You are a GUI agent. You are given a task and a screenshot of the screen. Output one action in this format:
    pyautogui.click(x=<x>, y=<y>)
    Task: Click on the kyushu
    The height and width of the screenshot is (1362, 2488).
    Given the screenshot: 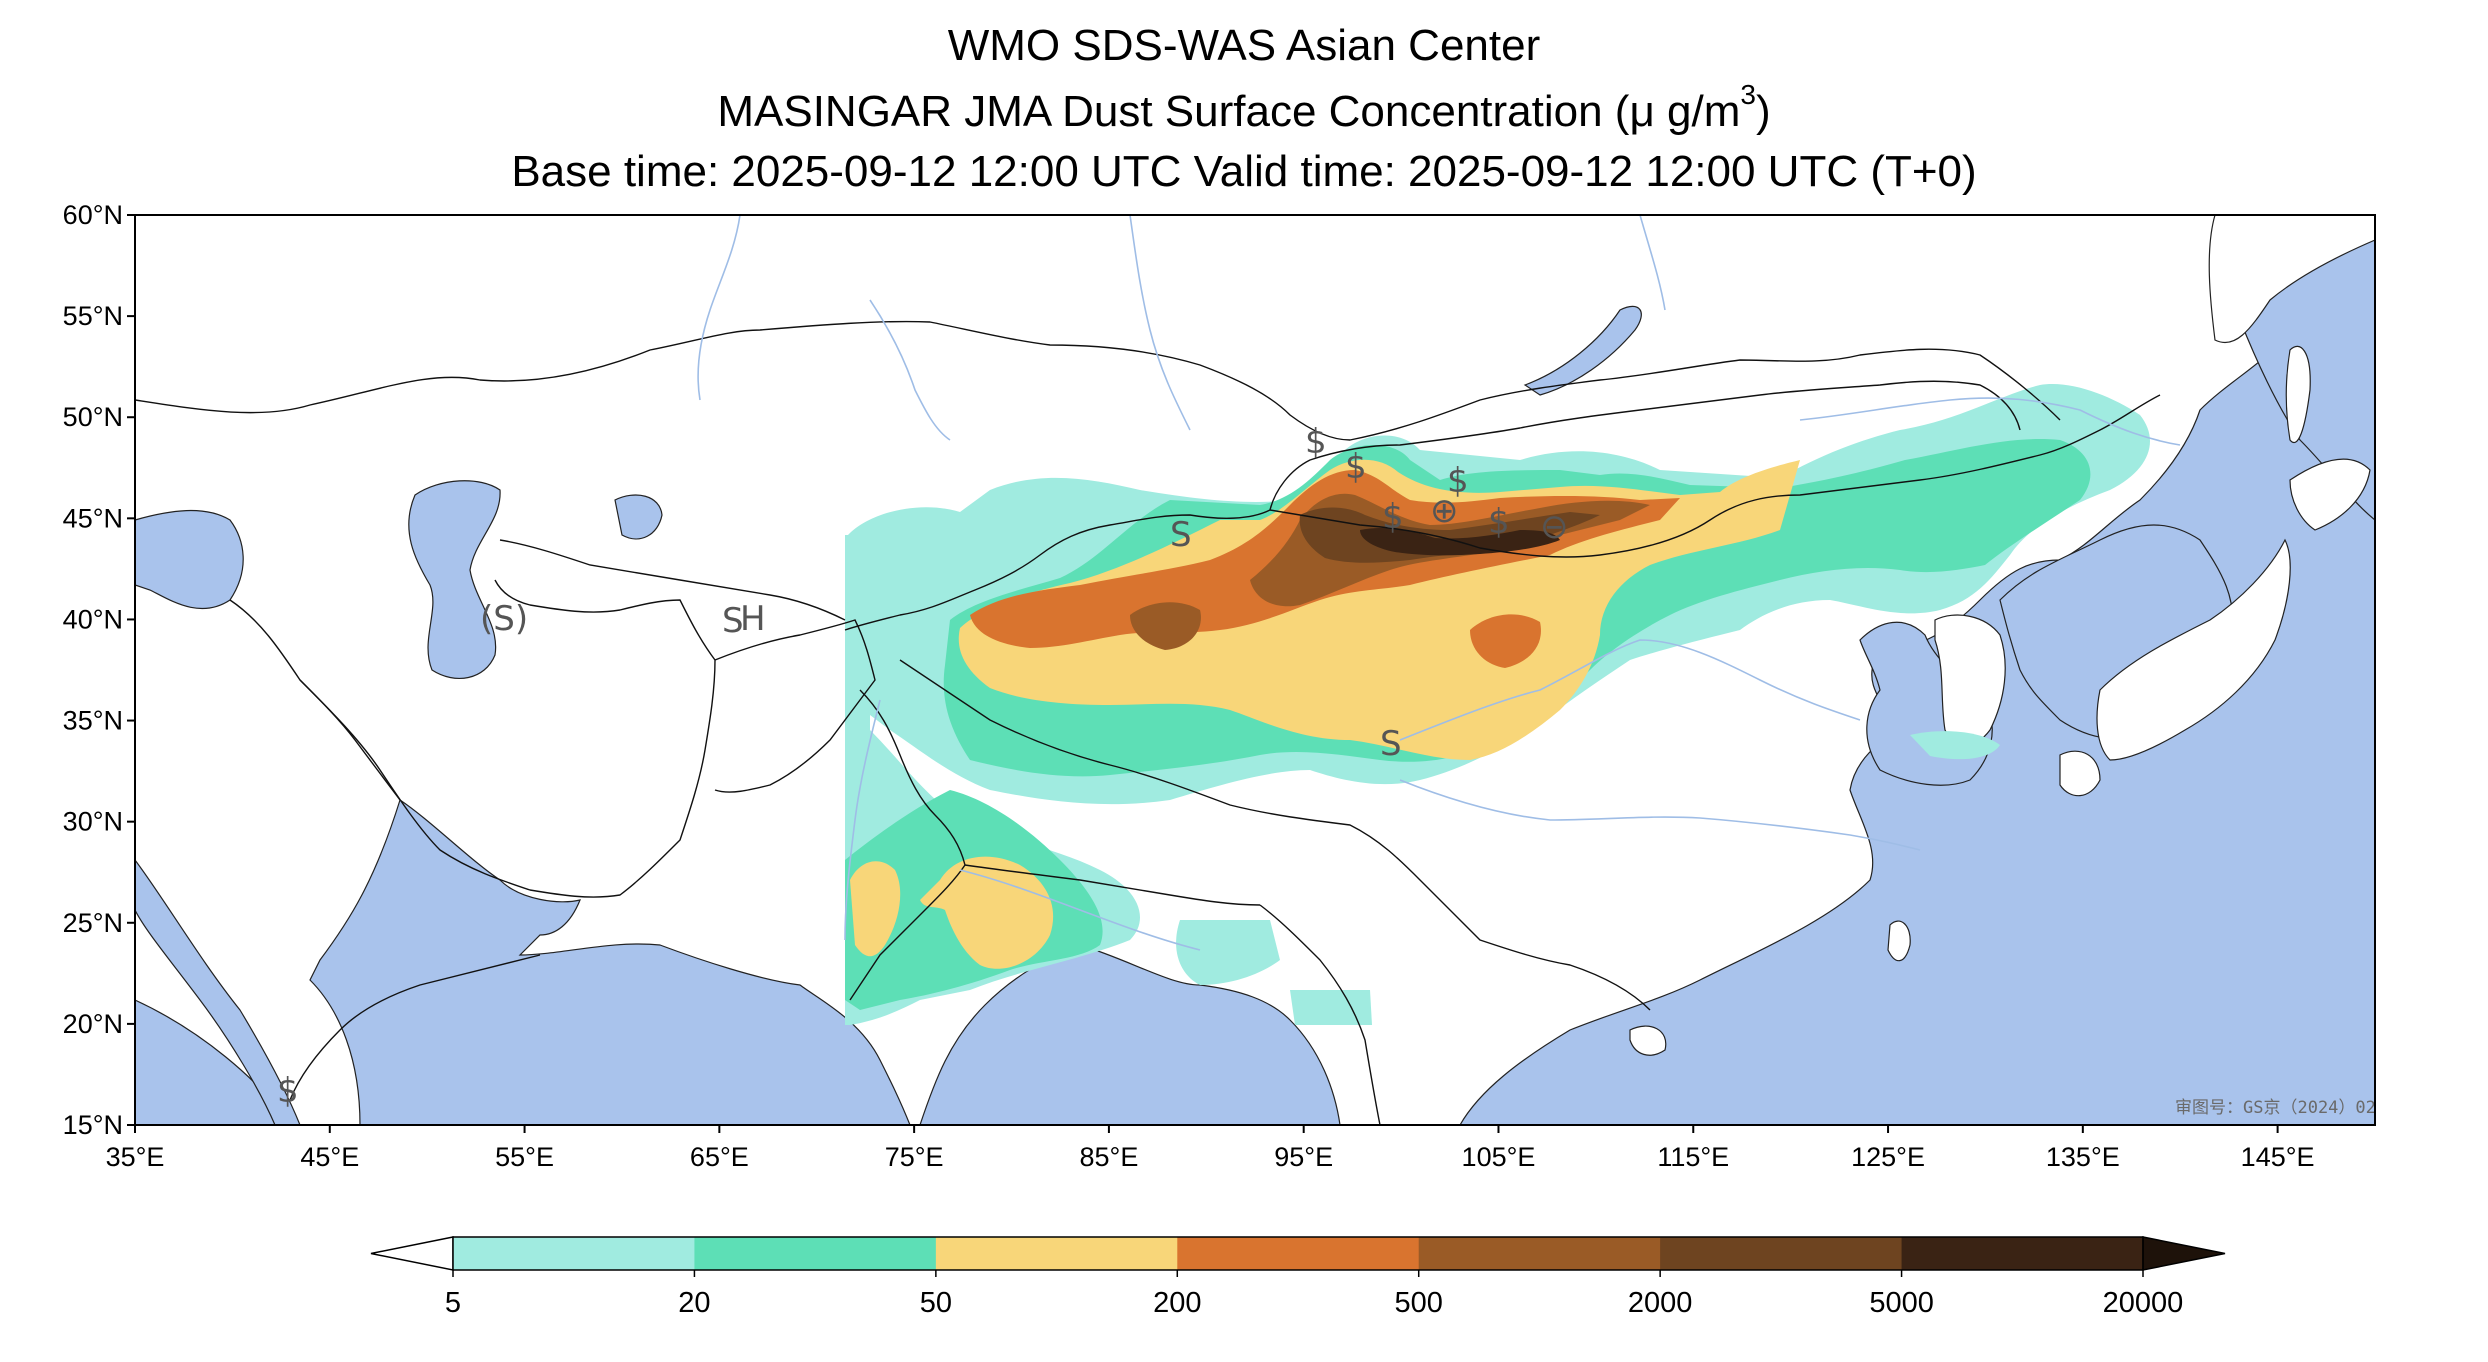 What is the action you would take?
    pyautogui.click(x=2080, y=773)
    